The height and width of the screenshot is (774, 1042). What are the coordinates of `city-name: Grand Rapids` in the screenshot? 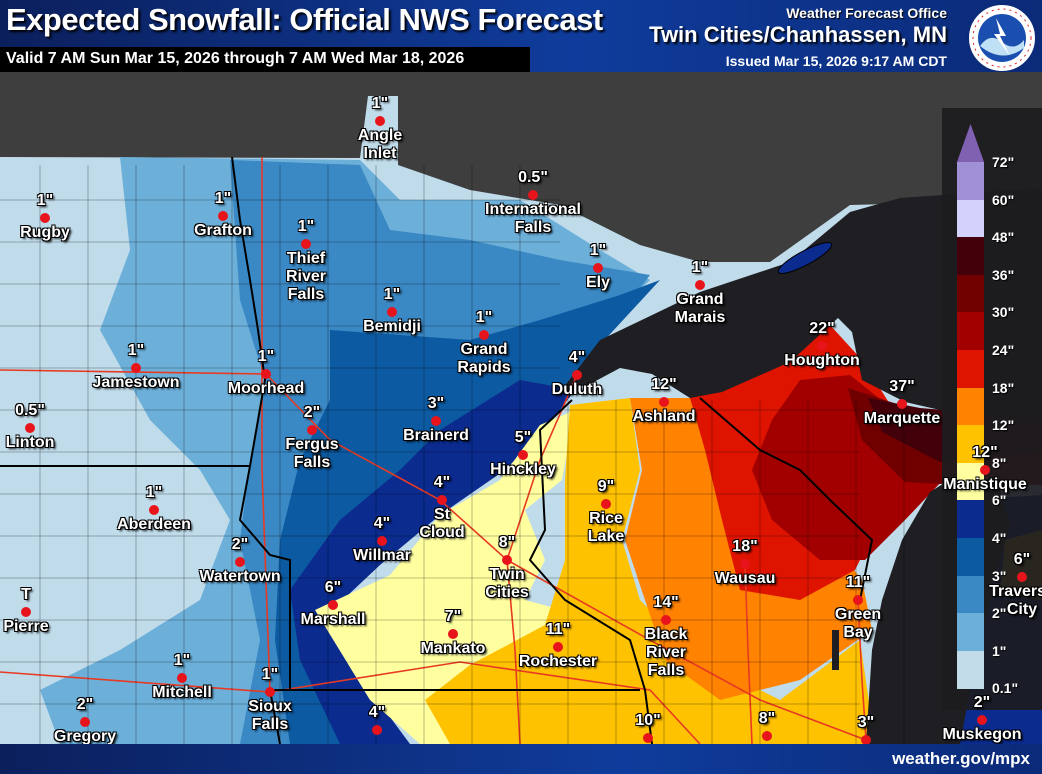 It's located at (484, 358).